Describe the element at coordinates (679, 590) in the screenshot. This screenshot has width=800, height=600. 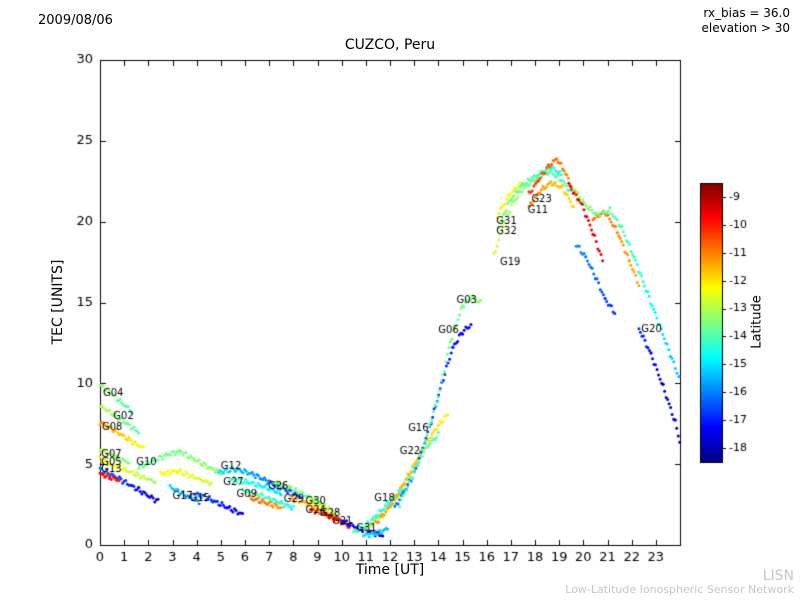
I see `watermark-fullname: Low-Latitude Ionospheric Sensor Network` at that location.